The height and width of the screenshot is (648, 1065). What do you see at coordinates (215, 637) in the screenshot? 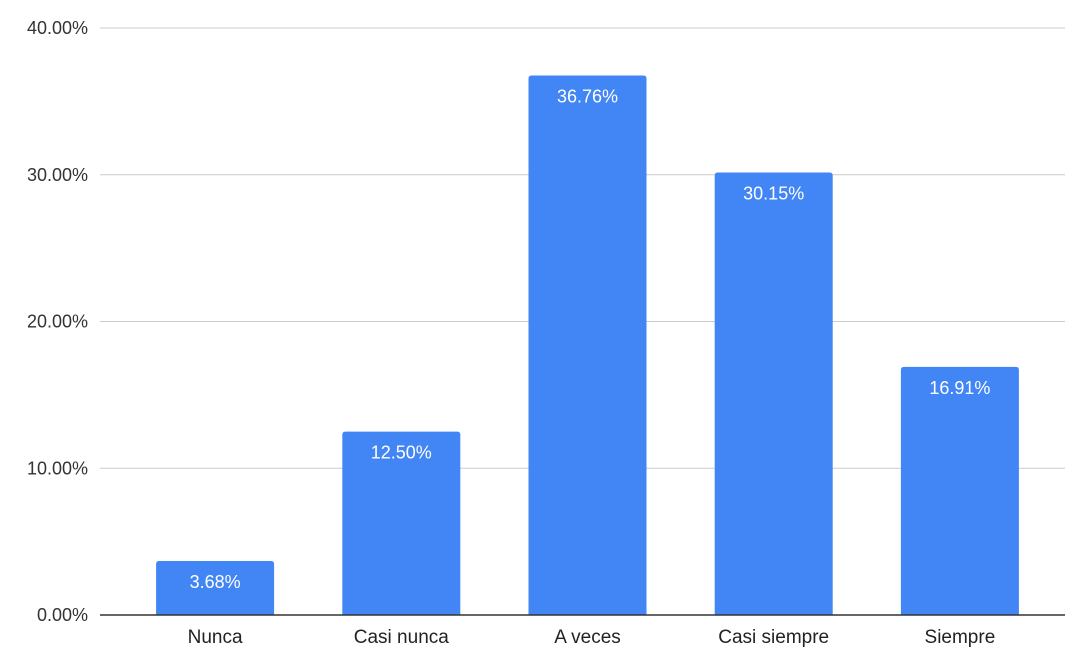
I see `category-label: Nunca` at bounding box center [215, 637].